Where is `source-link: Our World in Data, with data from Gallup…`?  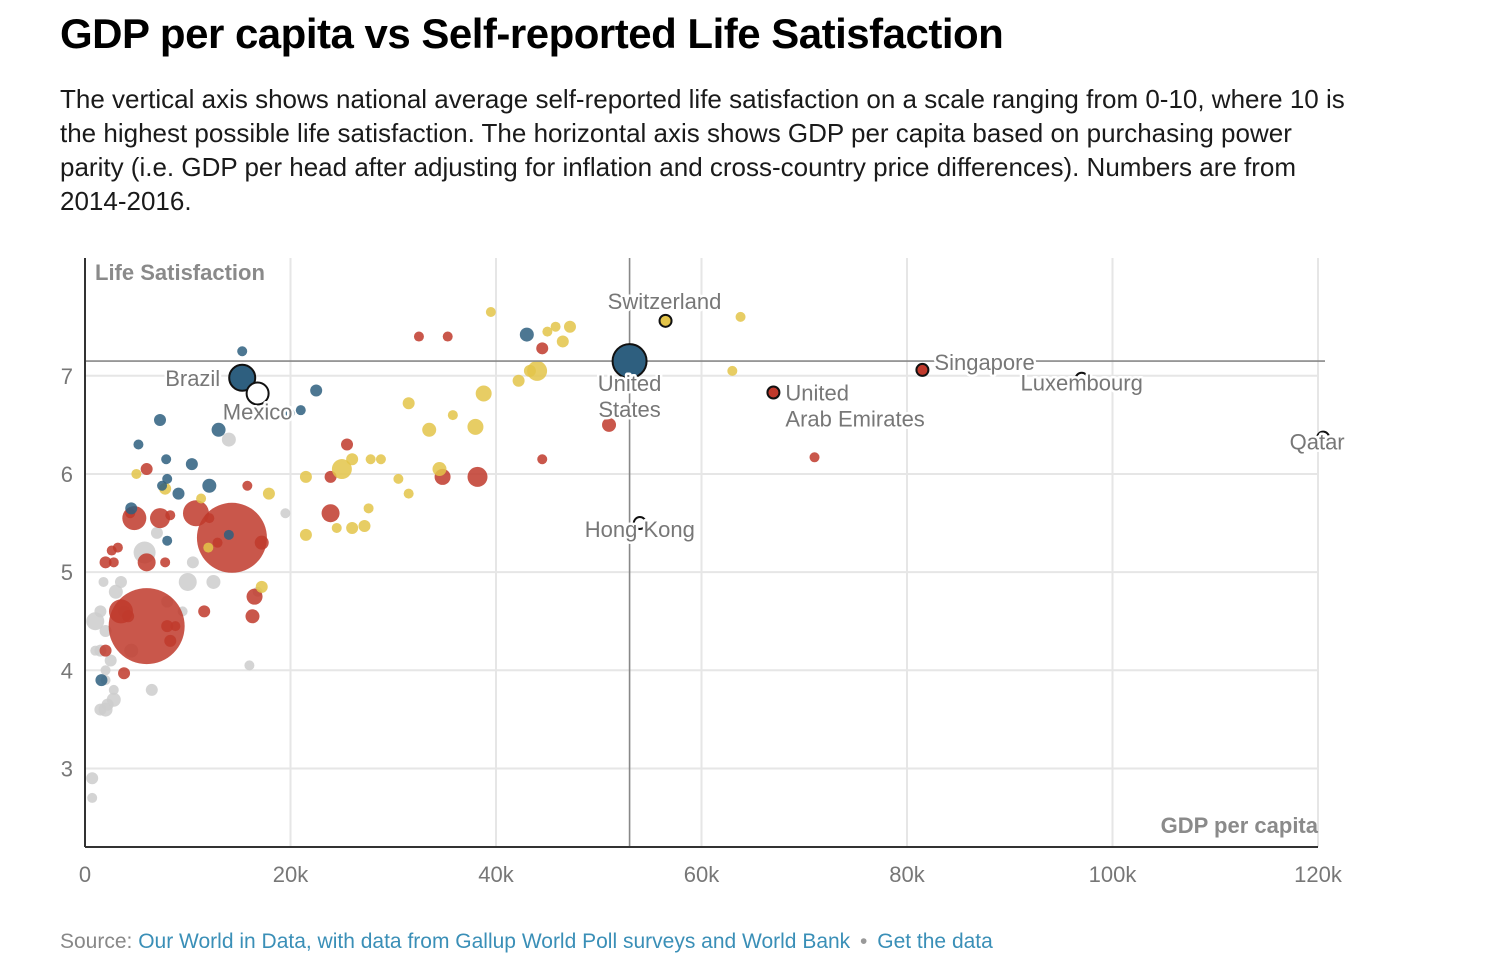 source-link: Our World in Data, with data from Gallup… is located at coordinates (494, 941).